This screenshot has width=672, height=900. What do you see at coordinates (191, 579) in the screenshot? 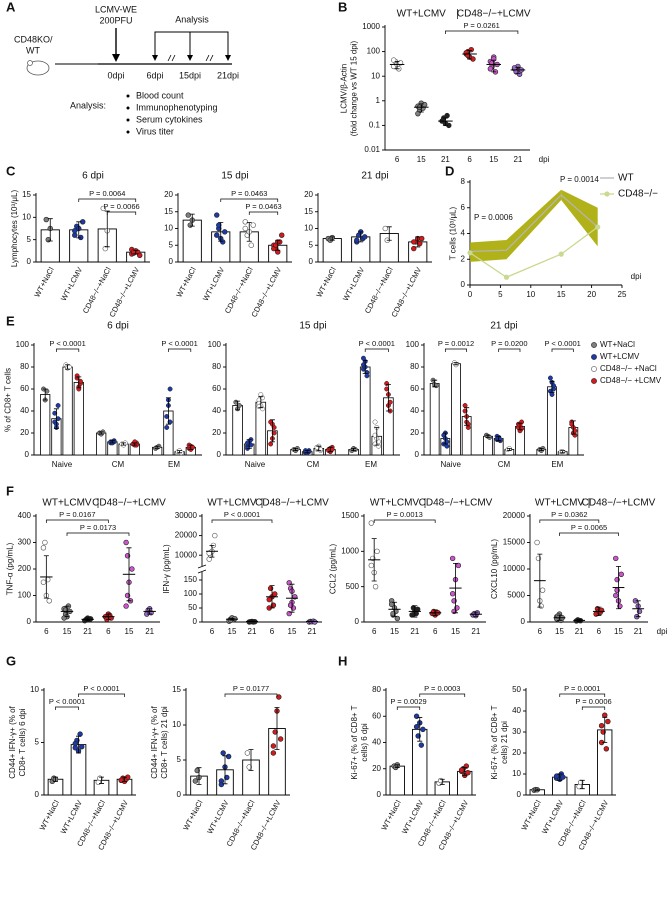
I see `y-tick-label: 150` at bounding box center [191, 579].